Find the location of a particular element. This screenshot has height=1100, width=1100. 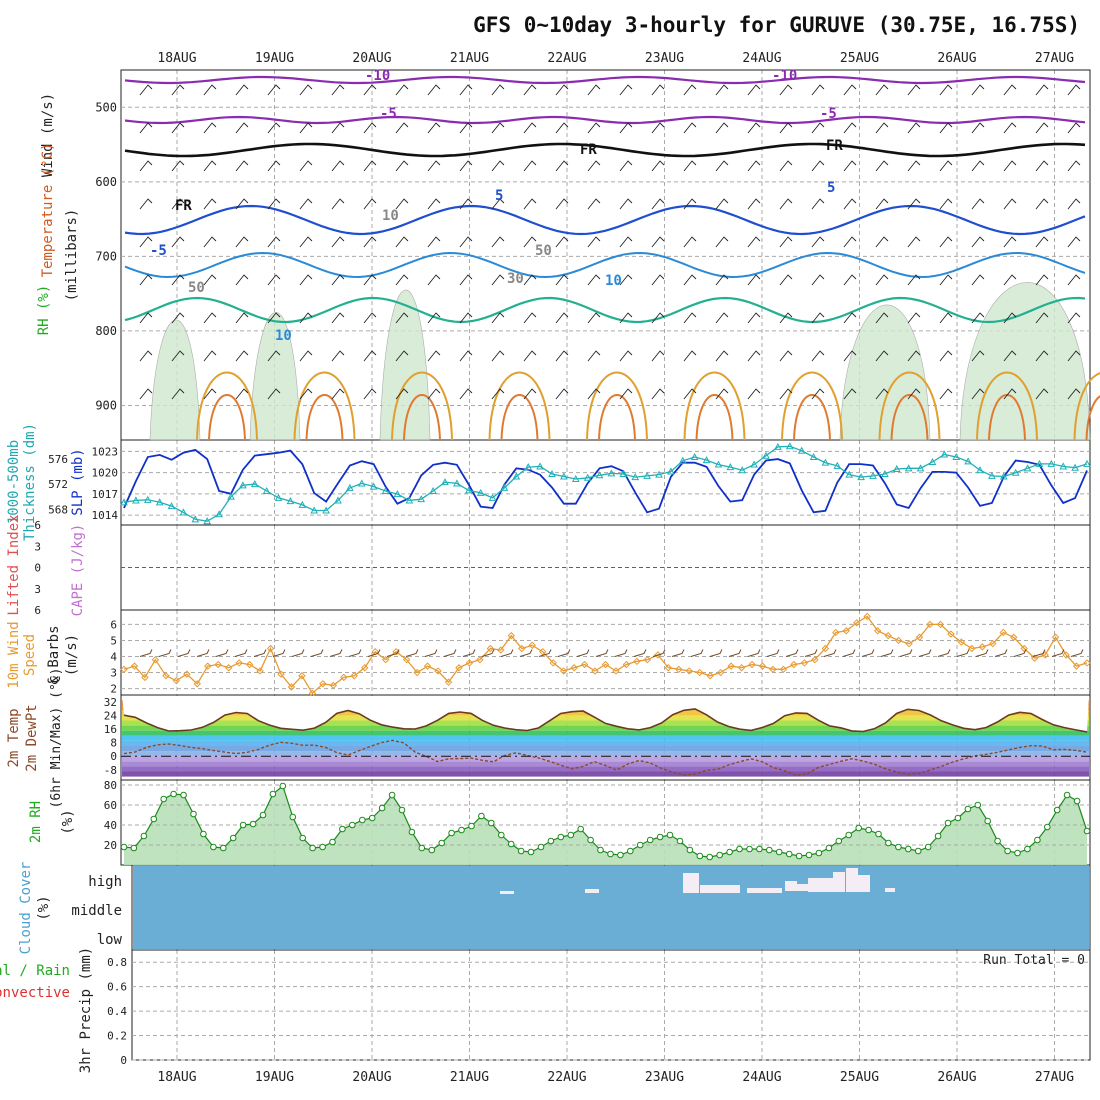

y-tick-label: 0.8 is located at coordinates (117, 962).